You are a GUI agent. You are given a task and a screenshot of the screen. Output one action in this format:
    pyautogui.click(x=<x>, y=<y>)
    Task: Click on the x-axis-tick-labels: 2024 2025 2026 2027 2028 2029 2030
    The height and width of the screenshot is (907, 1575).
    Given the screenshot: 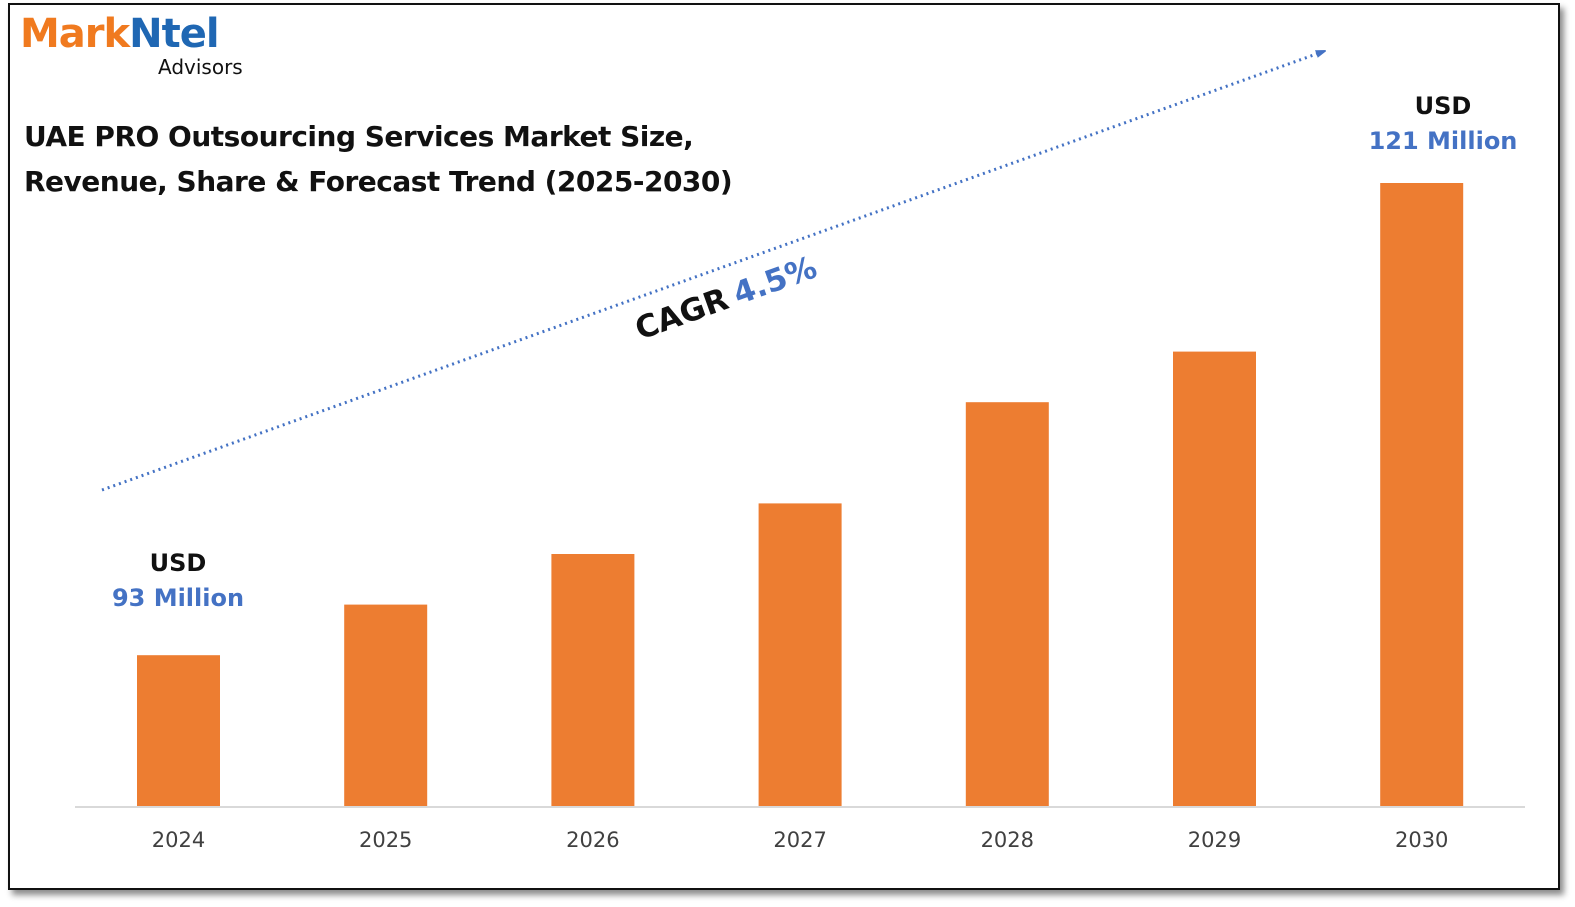 What is the action you would take?
    pyautogui.click(x=800, y=840)
    